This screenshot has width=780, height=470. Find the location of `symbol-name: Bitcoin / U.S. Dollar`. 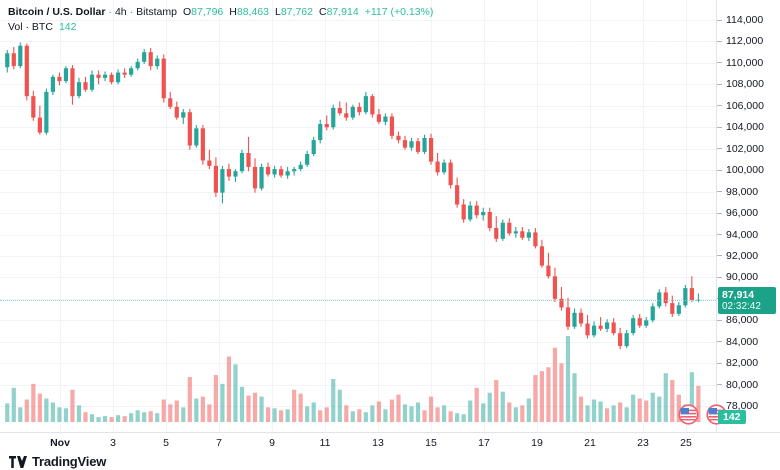

symbol-name: Bitcoin / U.S. Dollar is located at coordinates (57, 12).